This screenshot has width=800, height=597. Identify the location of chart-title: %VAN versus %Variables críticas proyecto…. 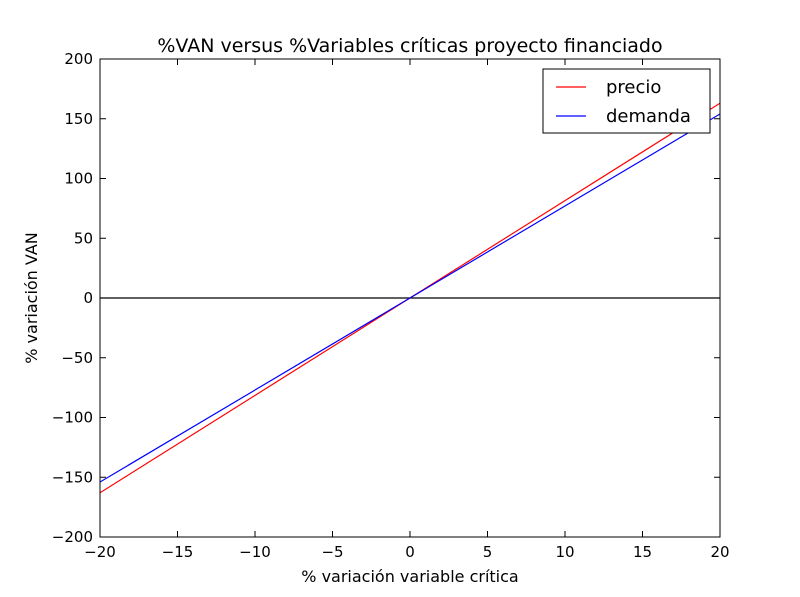
(409, 46).